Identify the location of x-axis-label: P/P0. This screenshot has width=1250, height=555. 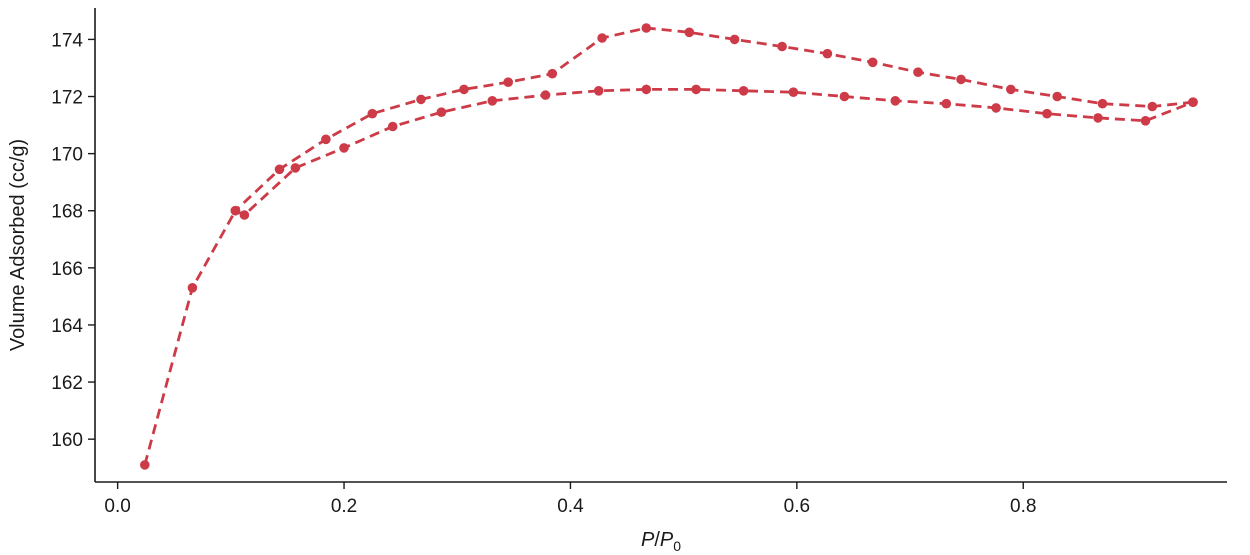
(661, 541).